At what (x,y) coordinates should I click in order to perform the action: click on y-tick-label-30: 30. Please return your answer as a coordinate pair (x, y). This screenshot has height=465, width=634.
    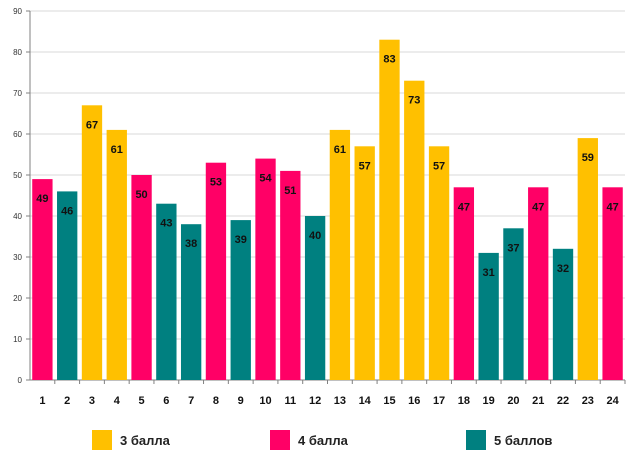
    Looking at the image, I should click on (17, 257).